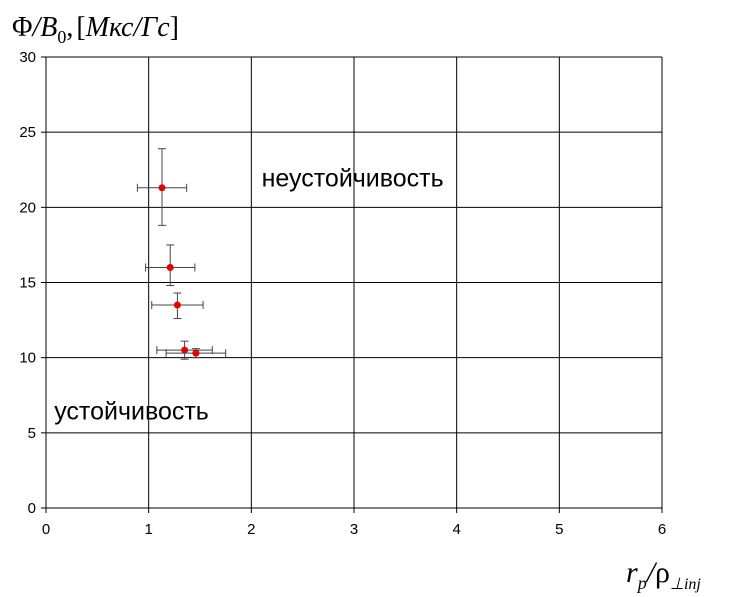 The width and height of the screenshot is (734, 597). I want to click on instability-region-label: неустойчивость, so click(353, 178).